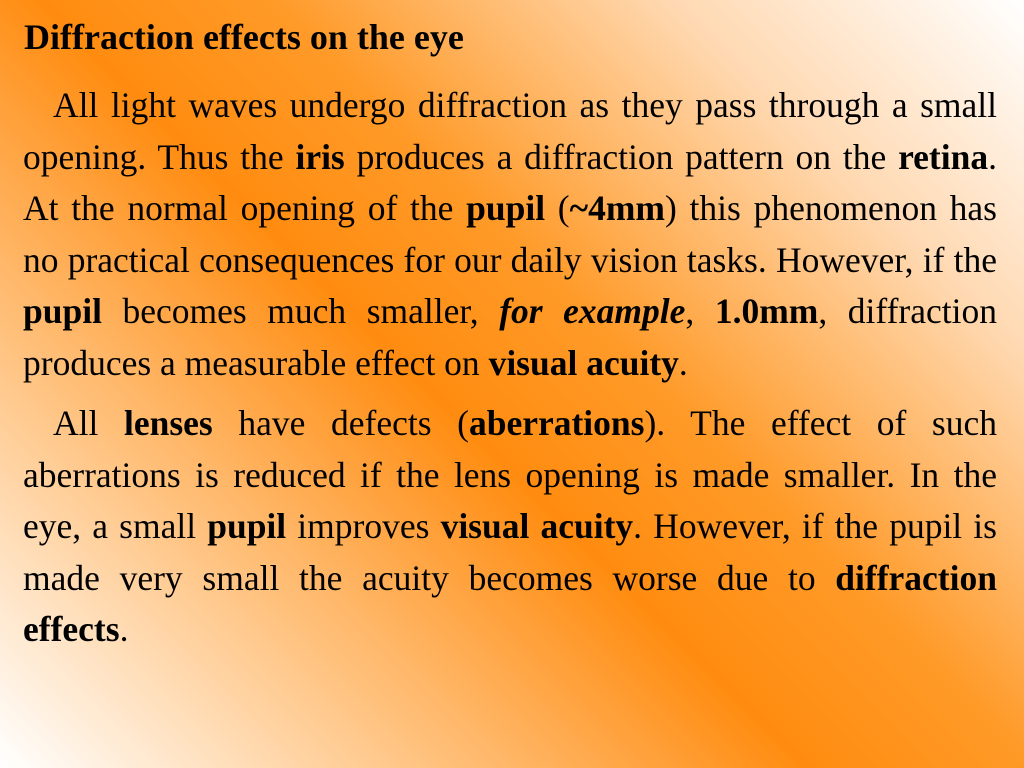  I want to click on bold-text: for example, so click(592, 311).